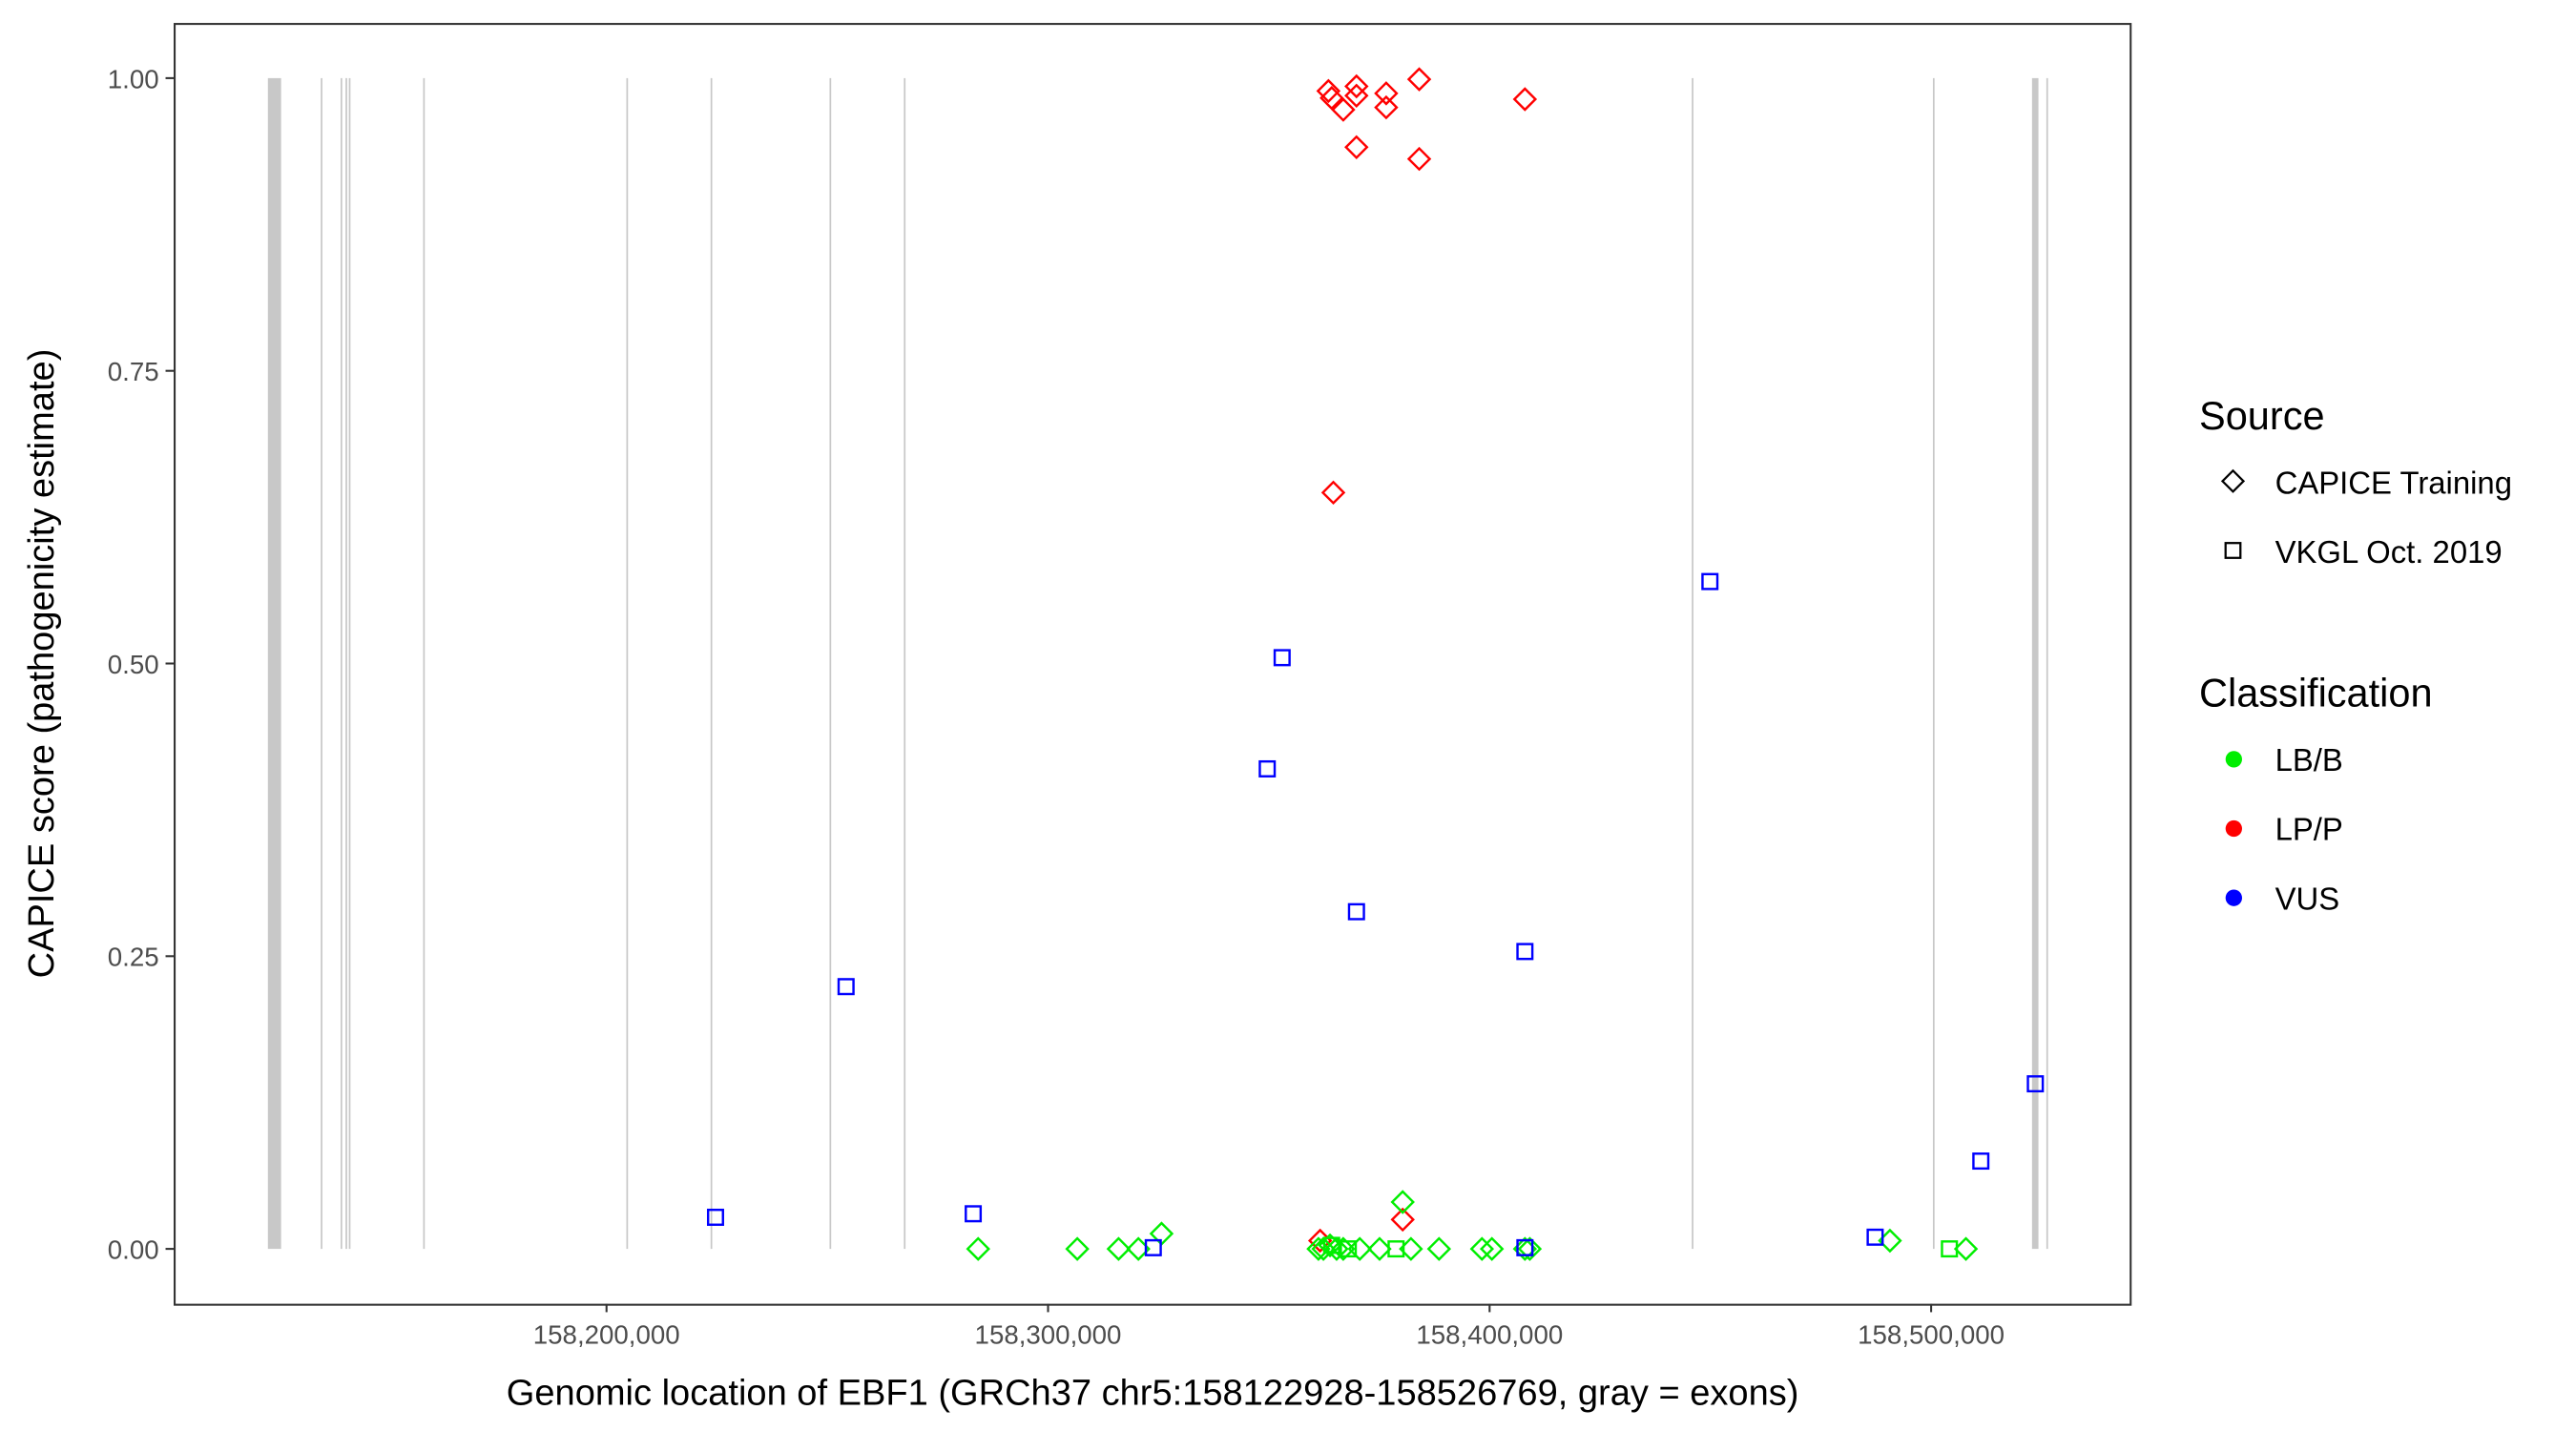 Image resolution: width=2576 pixels, height=1431 pixels. I want to click on y-tick-label: 1.00, so click(133, 78).